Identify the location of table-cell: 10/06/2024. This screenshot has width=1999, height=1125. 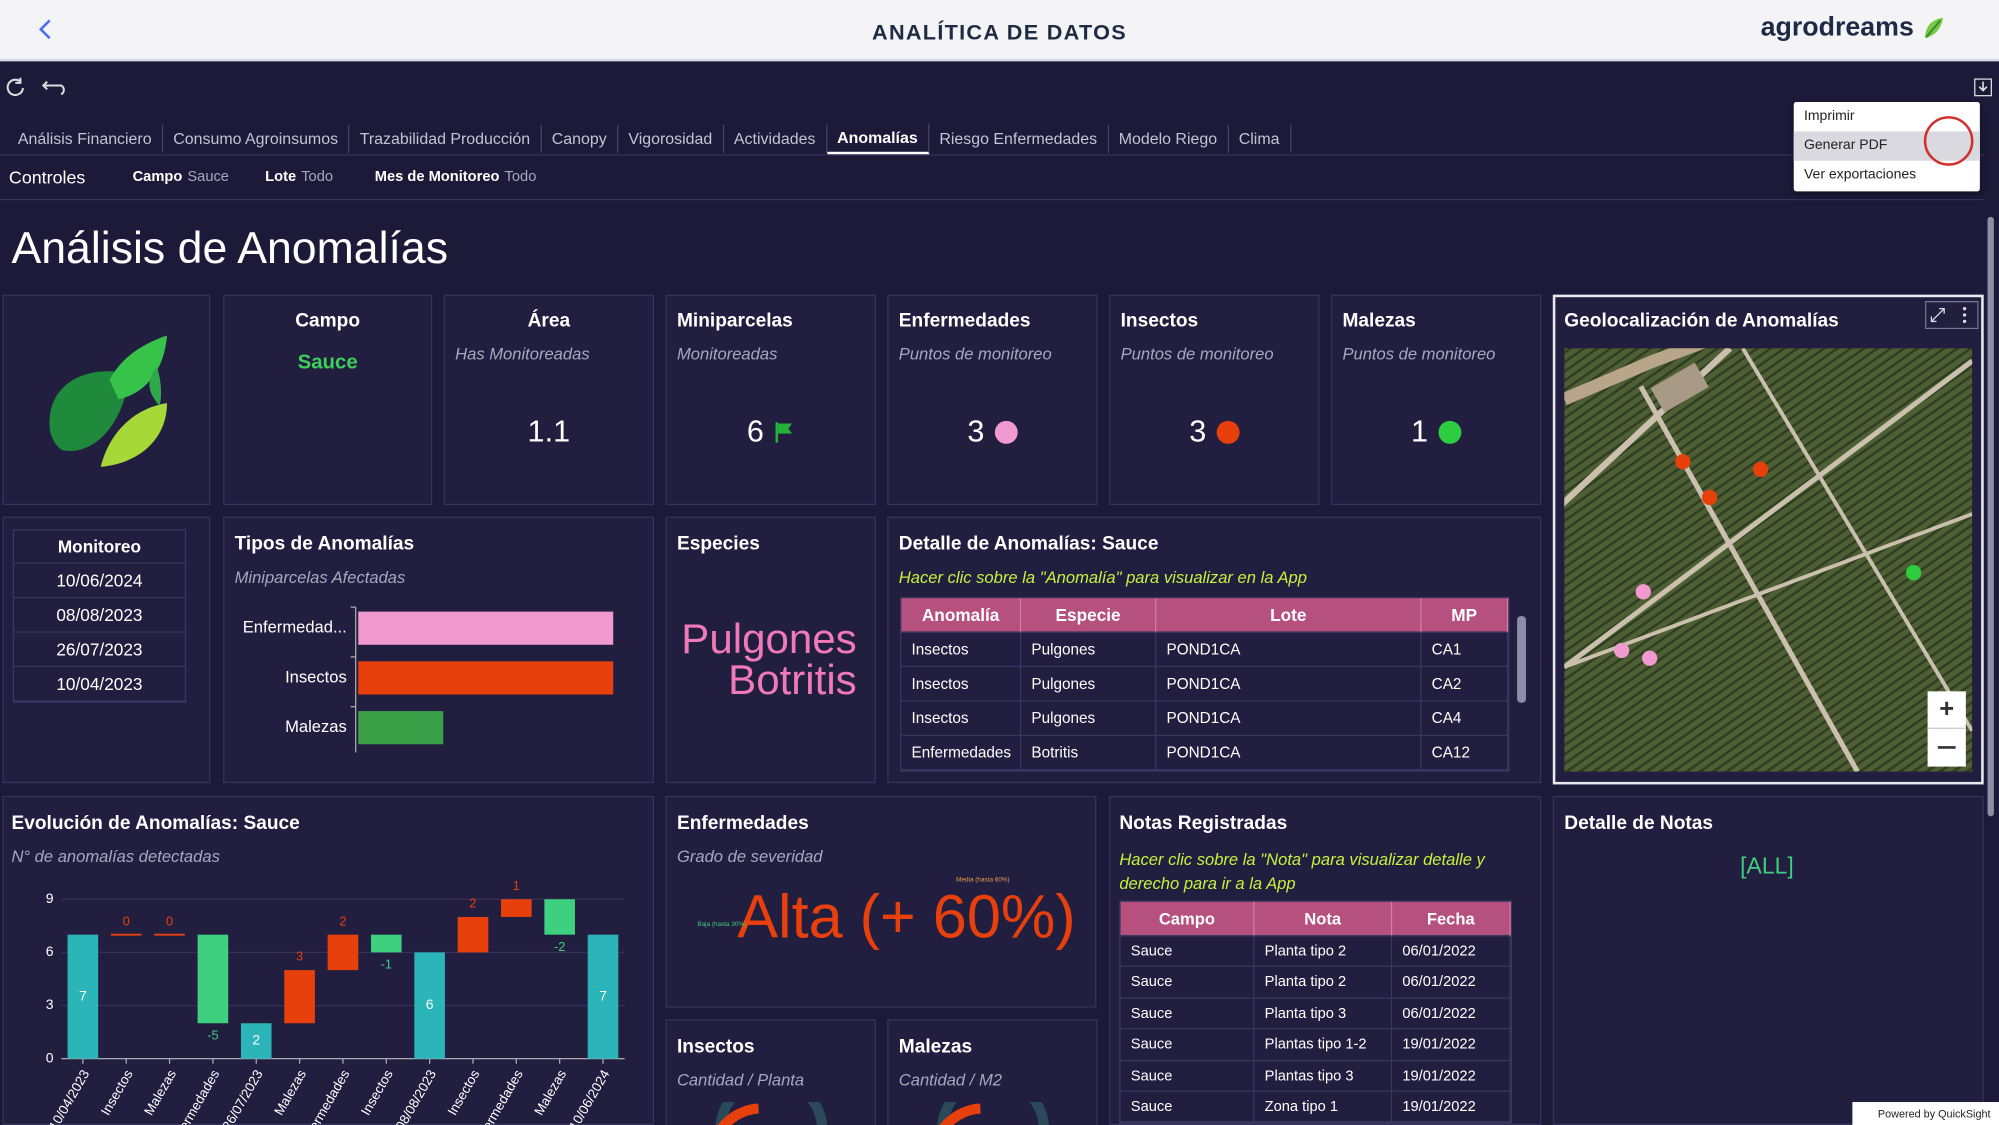
(99, 581).